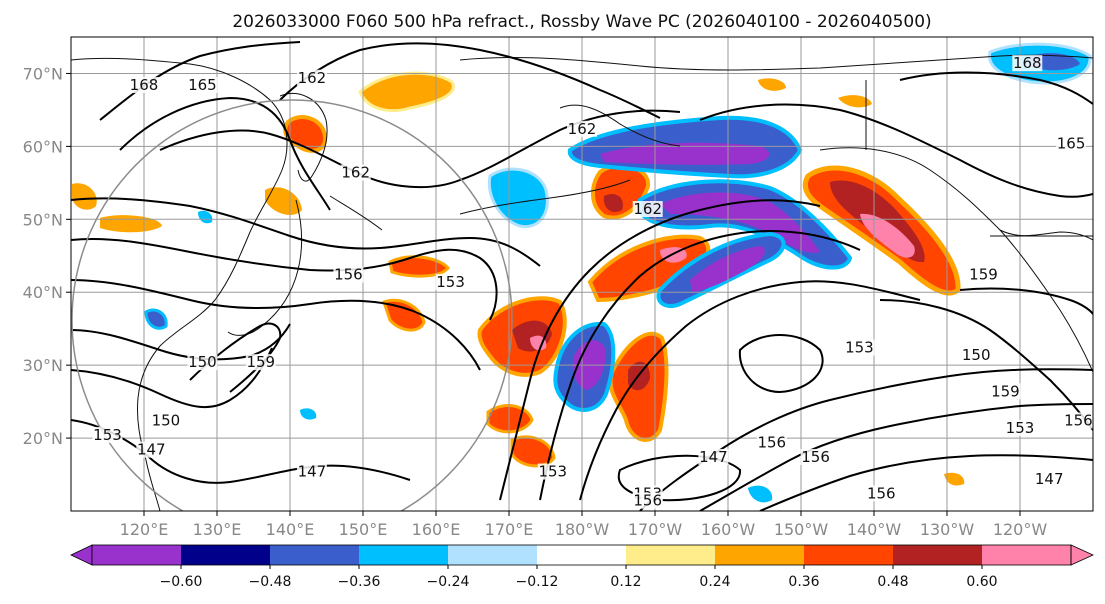 The height and width of the screenshot is (604, 1105). Describe the element at coordinates (303, 137) in the screenshot. I see `coastline-kamchatka` at that location.